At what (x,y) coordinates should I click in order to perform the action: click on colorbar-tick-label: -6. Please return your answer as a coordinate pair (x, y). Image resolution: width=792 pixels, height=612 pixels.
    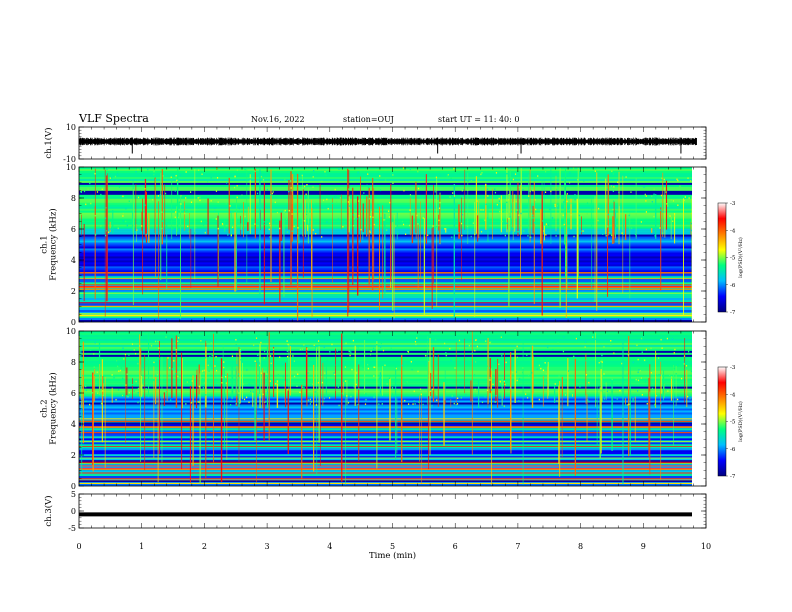
    Looking at the image, I should click on (733, 286).